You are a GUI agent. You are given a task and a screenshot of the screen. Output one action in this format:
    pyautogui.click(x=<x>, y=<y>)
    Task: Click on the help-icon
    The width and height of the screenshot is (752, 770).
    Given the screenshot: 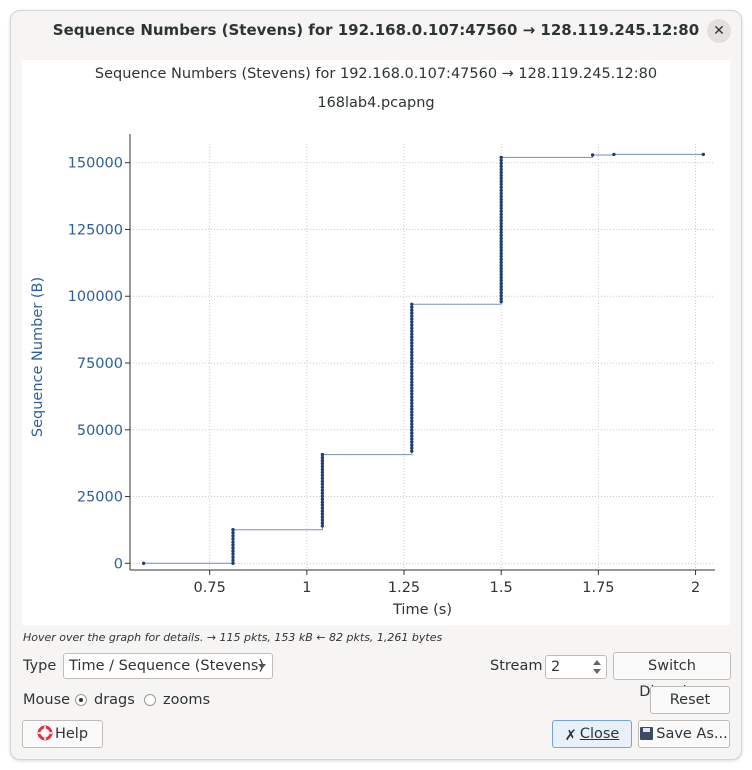 What is the action you would take?
    pyautogui.click(x=45, y=733)
    